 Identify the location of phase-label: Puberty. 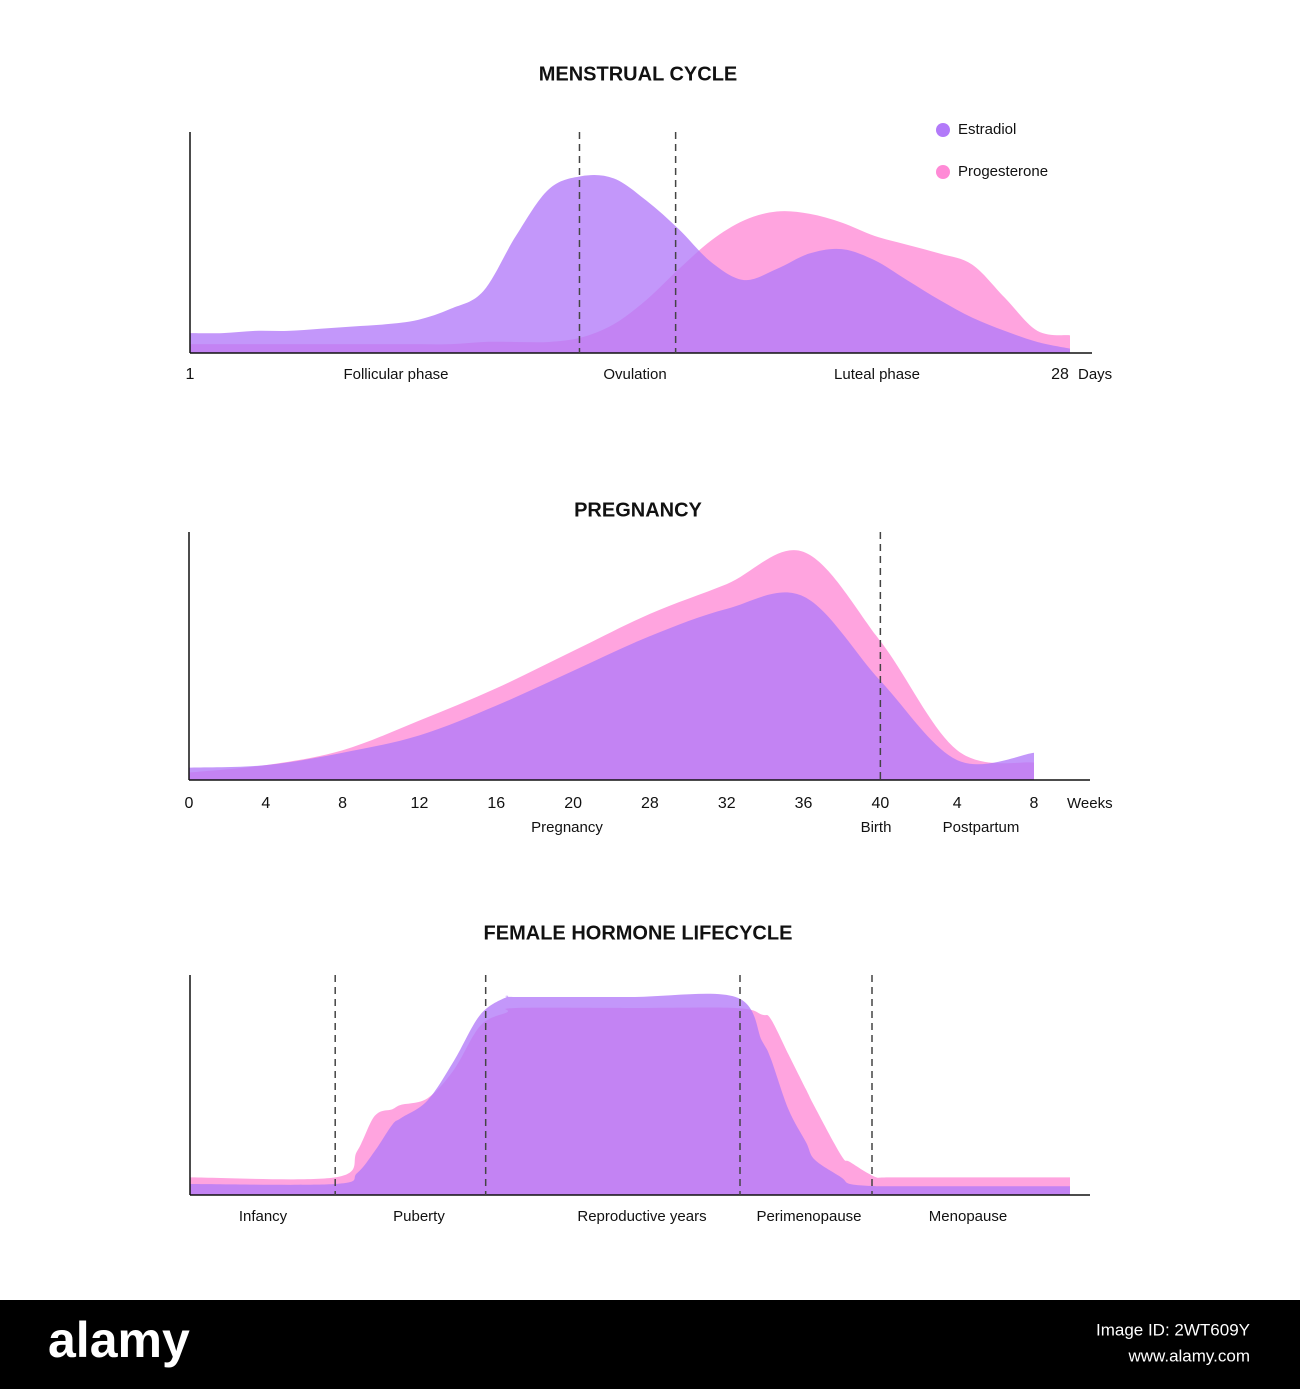
(419, 1216).